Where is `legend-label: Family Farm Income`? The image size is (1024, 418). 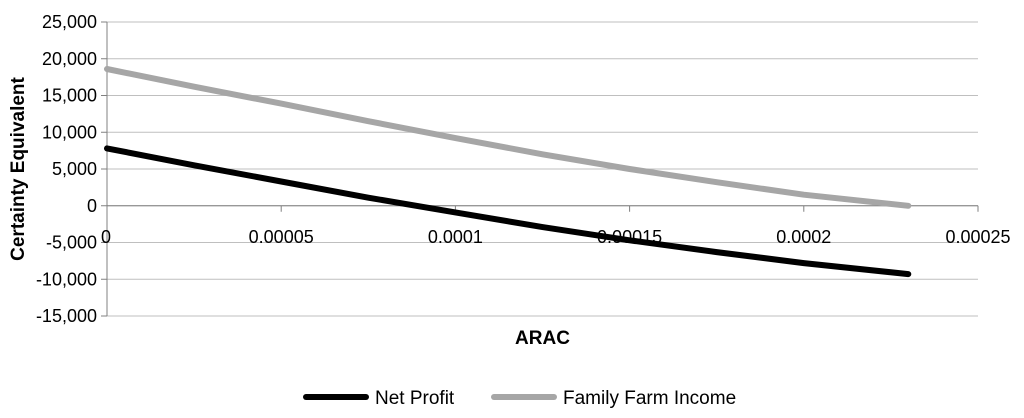 legend-label: Family Farm Income is located at coordinates (649, 398).